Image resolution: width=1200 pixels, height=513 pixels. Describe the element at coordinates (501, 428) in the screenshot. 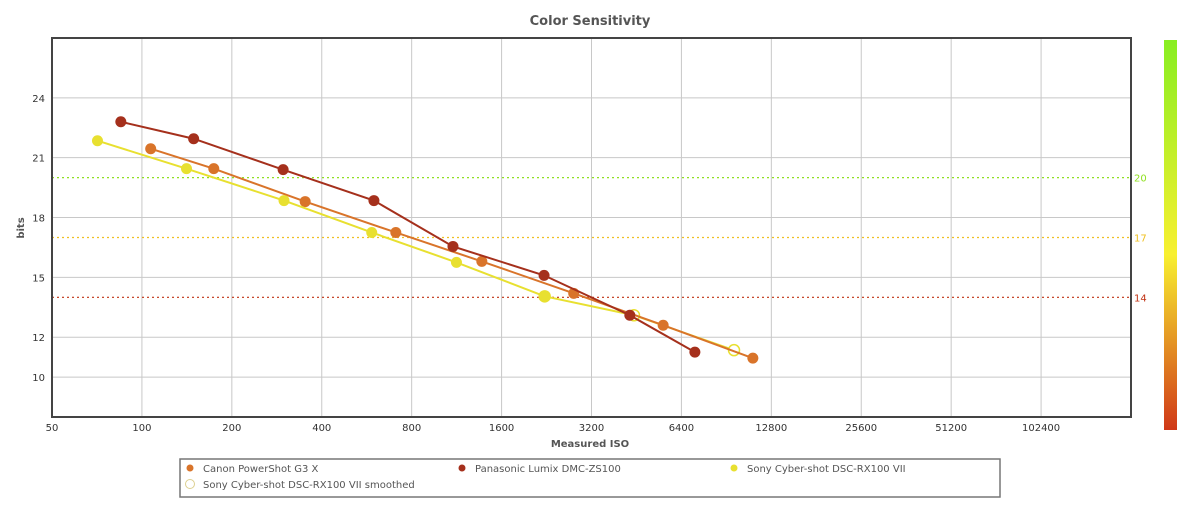

I see `x-tick-label: 1600` at that location.